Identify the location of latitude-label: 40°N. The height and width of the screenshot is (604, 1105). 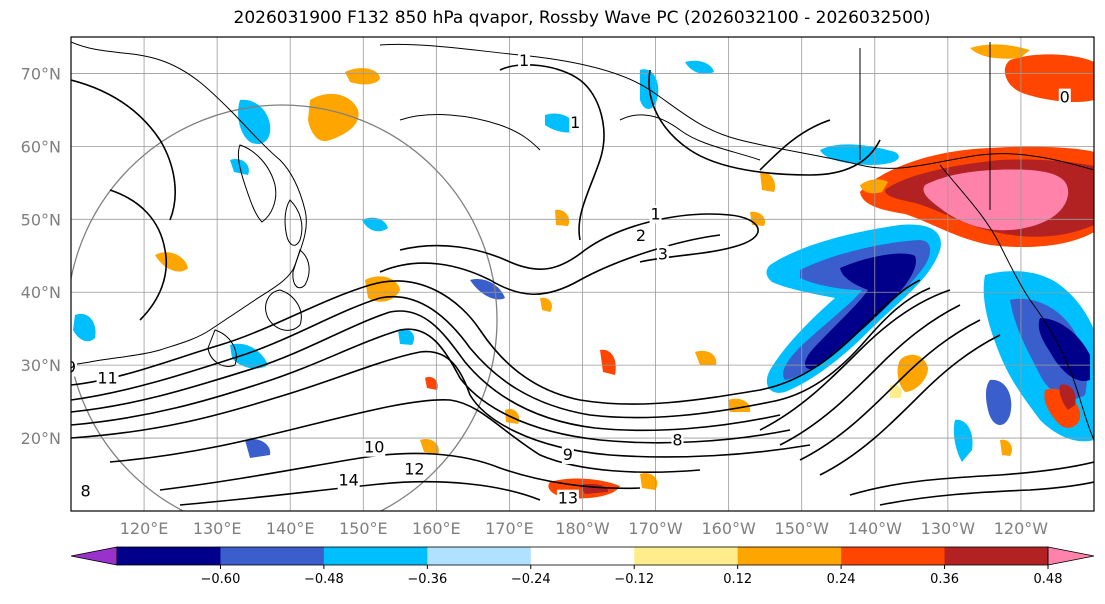
(41, 292).